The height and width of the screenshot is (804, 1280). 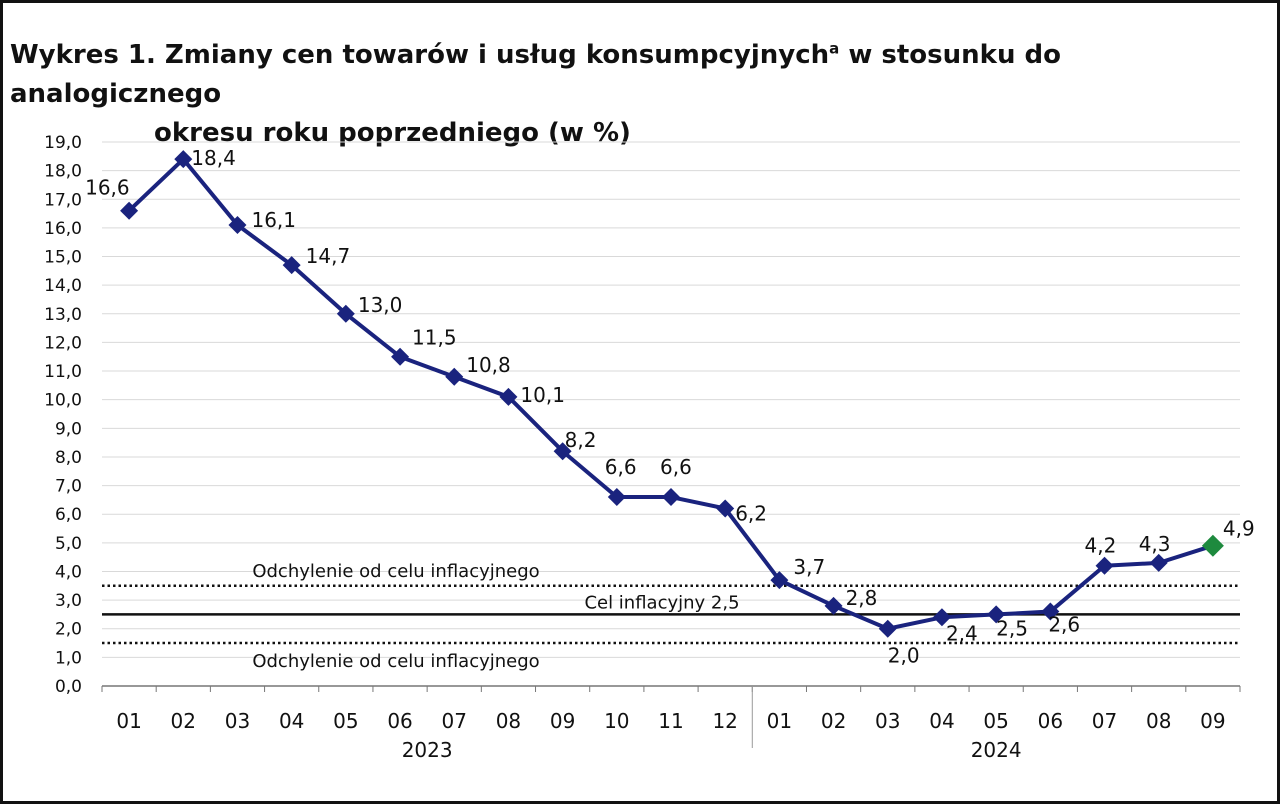 I want to click on y-tick-label: 14,0, so click(x=63, y=286).